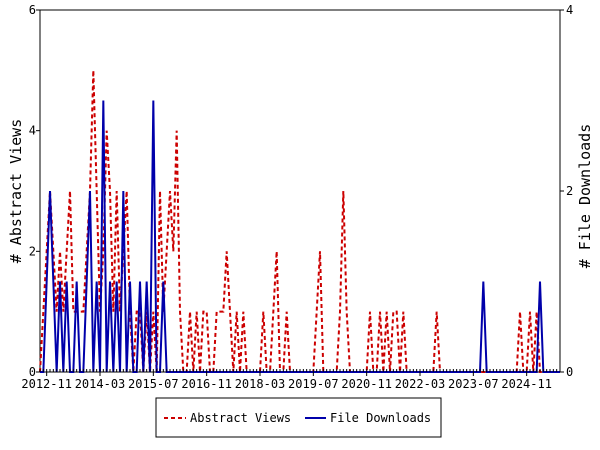 The height and width of the screenshot is (450, 600). I want to click on legend-label-file-downloads: File Downloads, so click(380, 418).